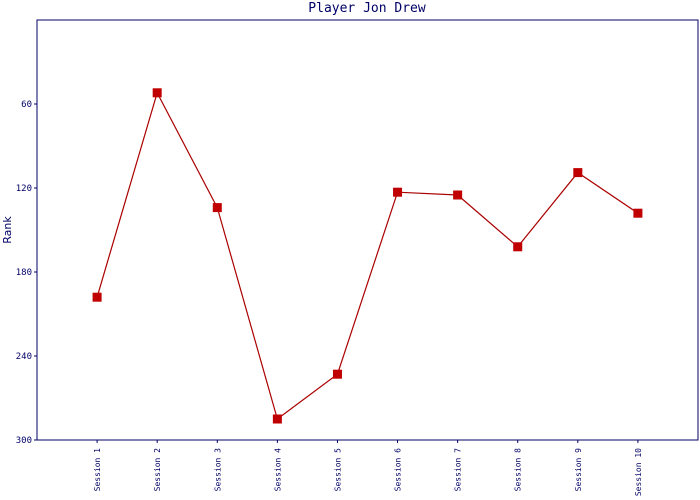 This screenshot has height=500, width=700. Describe the element at coordinates (277, 470) in the screenshot. I see `x-tick-label: Session 4` at that location.